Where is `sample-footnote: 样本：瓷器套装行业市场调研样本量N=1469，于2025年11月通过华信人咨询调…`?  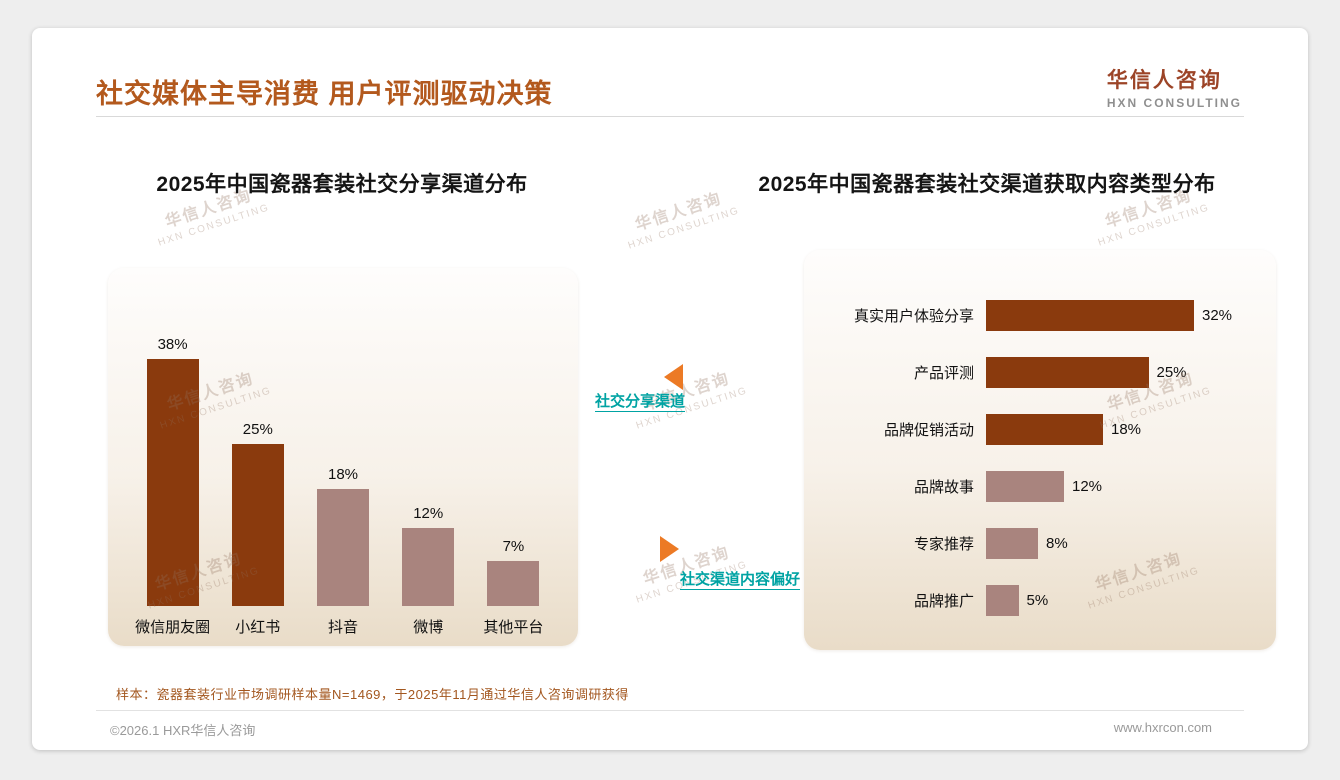
sample-footnote: 样本：瓷器套装行业市场调研样本量N=1469，于2025年11月通过华信人咨询调… is located at coordinates (372, 694).